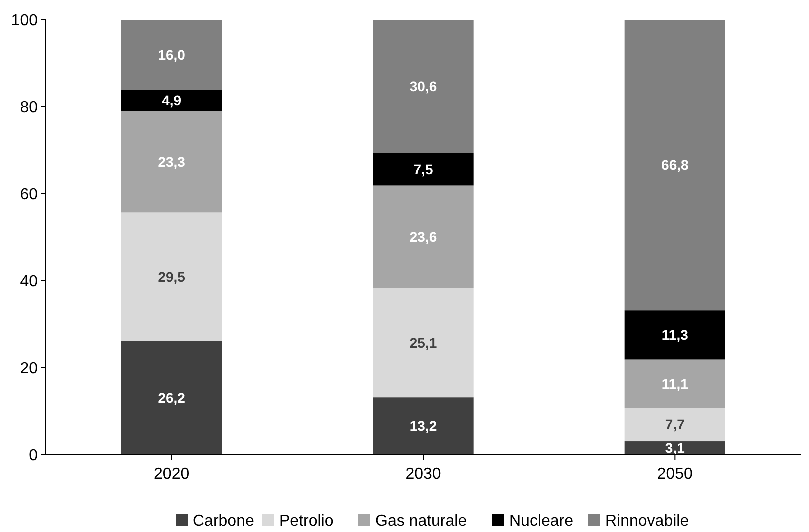 Image resolution: width=809 pixels, height=532 pixels. What do you see at coordinates (172, 474) in the screenshot?
I see `x-tick-label: 2020` at bounding box center [172, 474].